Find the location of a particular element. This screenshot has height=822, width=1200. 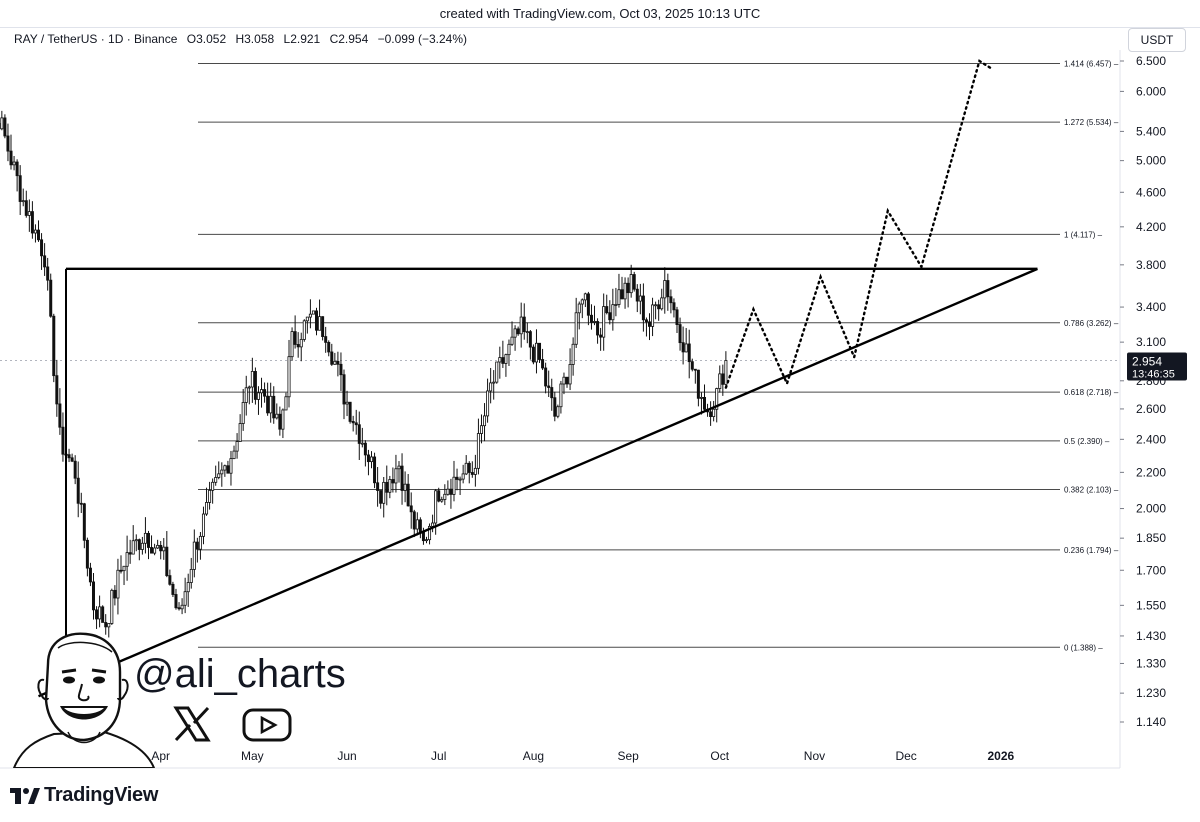

y-tick-label: 3.800 is located at coordinates (1151, 265).